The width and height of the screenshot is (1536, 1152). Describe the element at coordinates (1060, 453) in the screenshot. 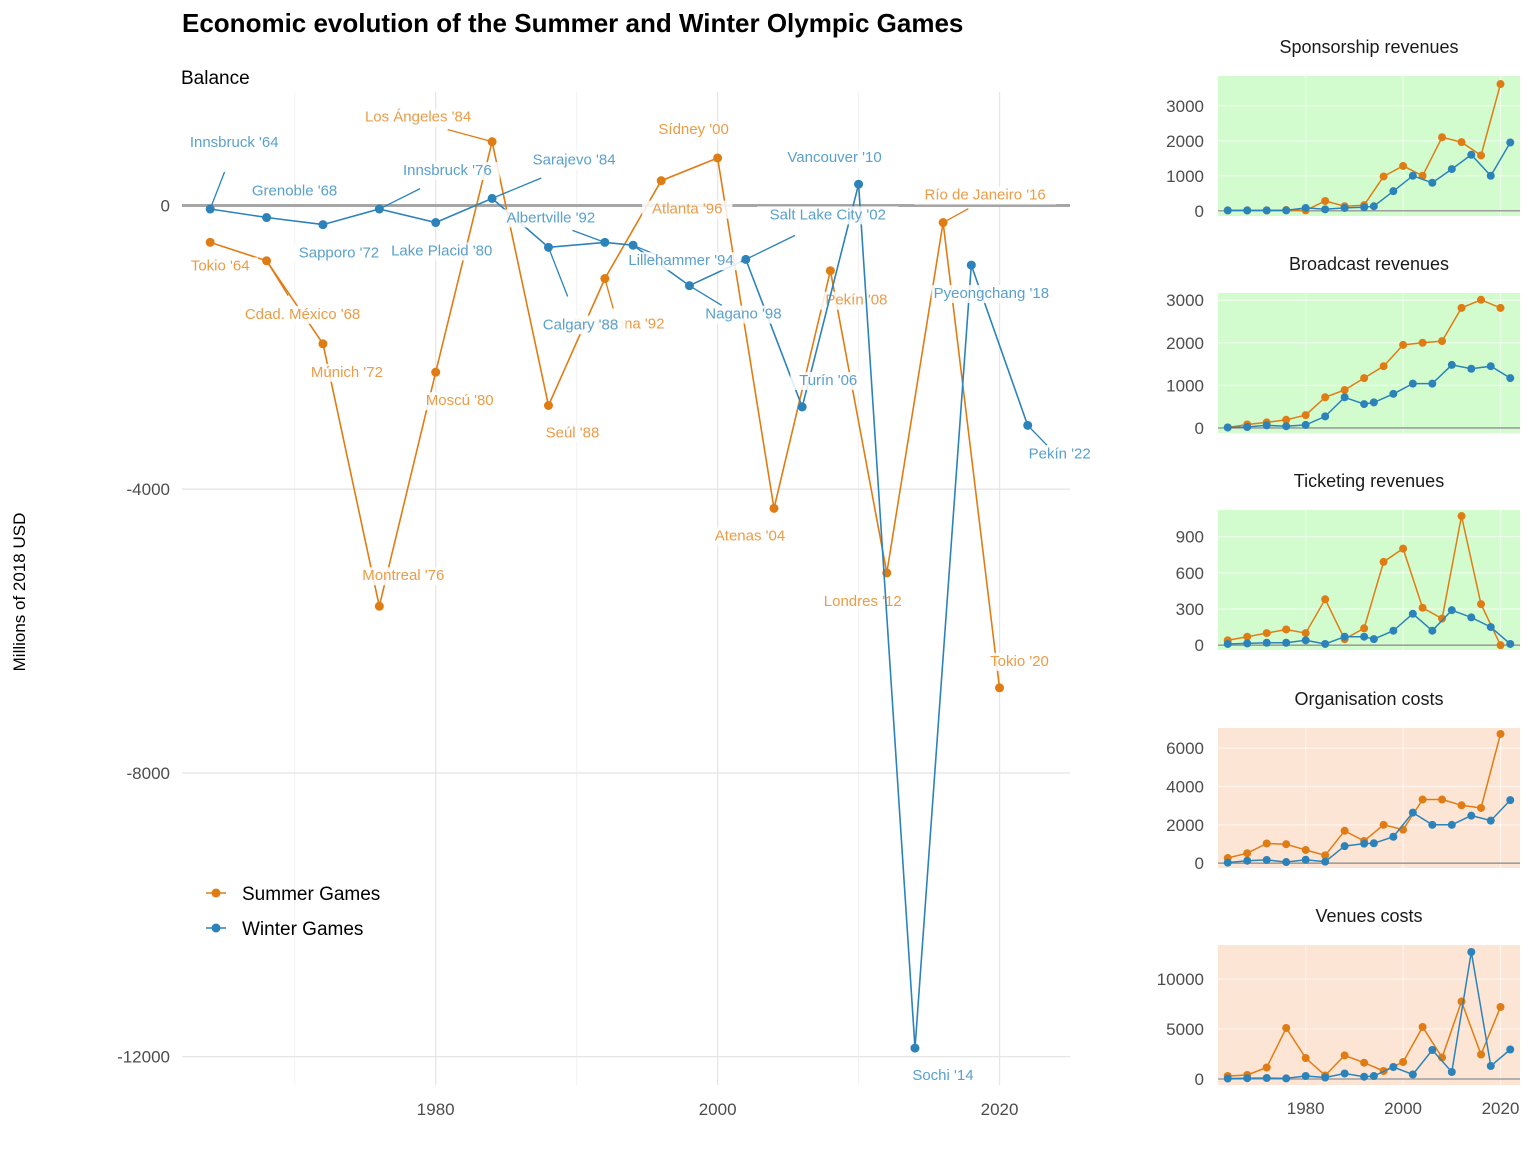

I see `event-label: Pekín '22` at that location.